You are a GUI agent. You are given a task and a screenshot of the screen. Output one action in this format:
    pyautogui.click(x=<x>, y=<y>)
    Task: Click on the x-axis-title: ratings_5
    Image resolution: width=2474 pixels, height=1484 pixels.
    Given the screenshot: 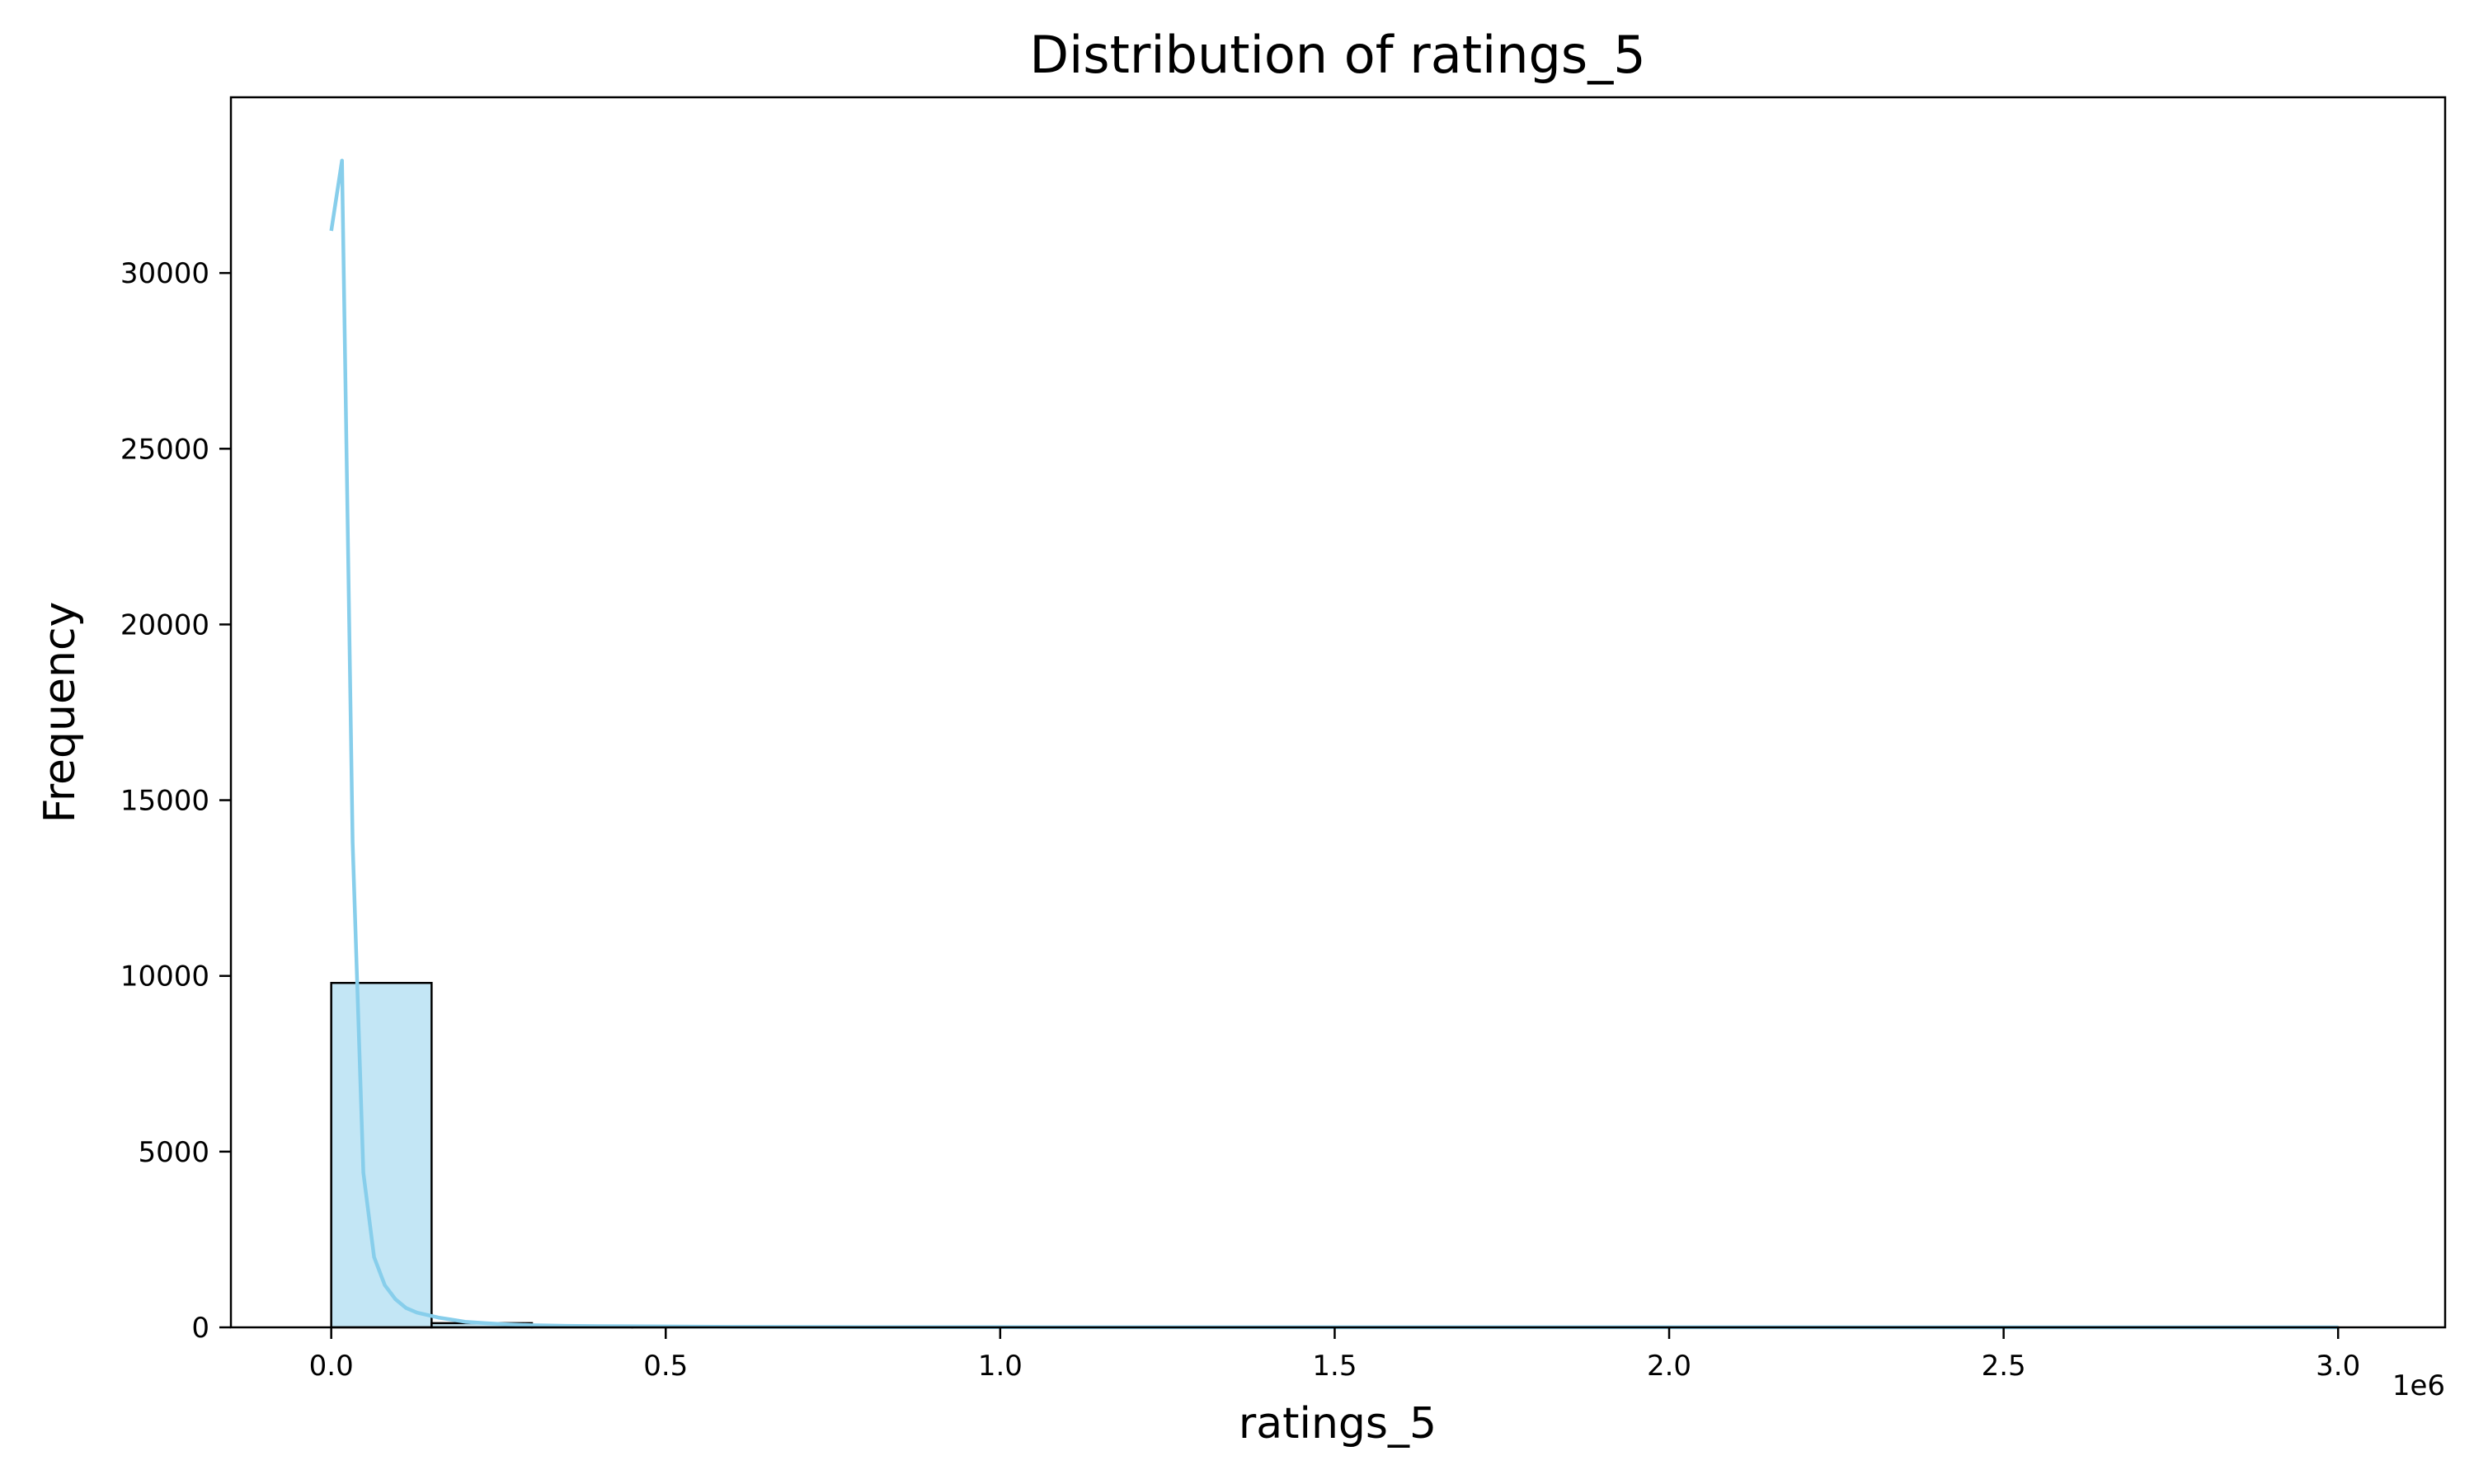 What is the action you would take?
    pyautogui.click(x=1338, y=1424)
    